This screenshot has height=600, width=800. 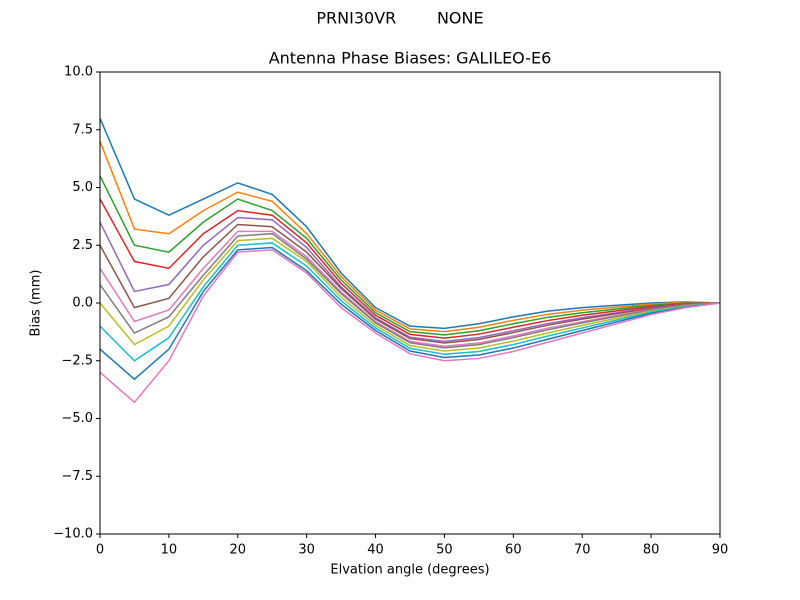 What do you see at coordinates (410, 58) in the screenshot?
I see `chart-title: Antenna Phase Biases: GALILEO-E6` at bounding box center [410, 58].